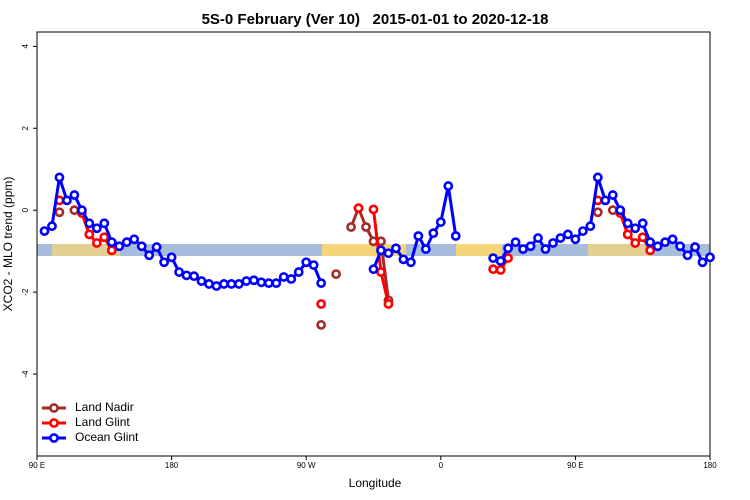  Describe the element at coordinates (25, 292) in the screenshot. I see `y-tick-label: -2` at that location.